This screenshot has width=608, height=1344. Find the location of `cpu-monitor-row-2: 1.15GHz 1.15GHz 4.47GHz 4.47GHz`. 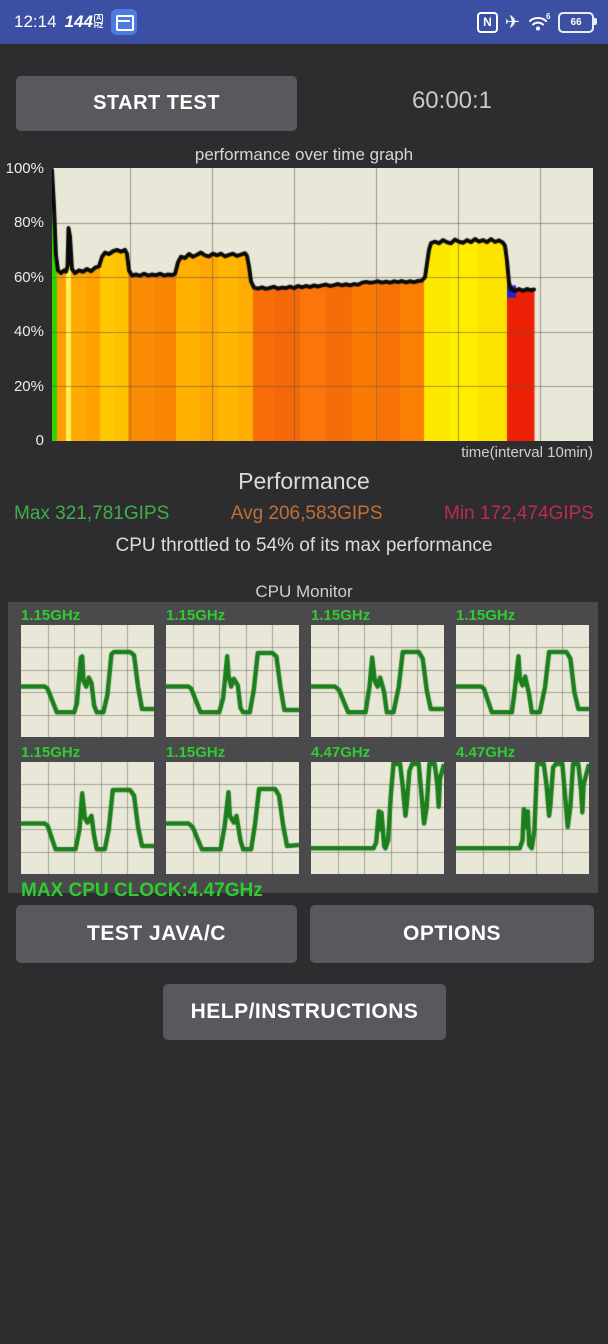

cpu-monitor-row-2: 1.15GHz 1.15GHz 4.47GHz 4.47GHz is located at coordinates (309, 808).